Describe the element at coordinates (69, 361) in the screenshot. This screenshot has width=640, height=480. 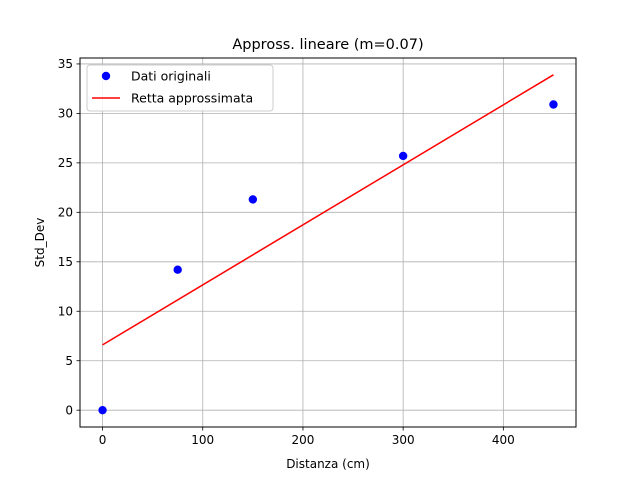
I see `y-tick-label: 5` at that location.